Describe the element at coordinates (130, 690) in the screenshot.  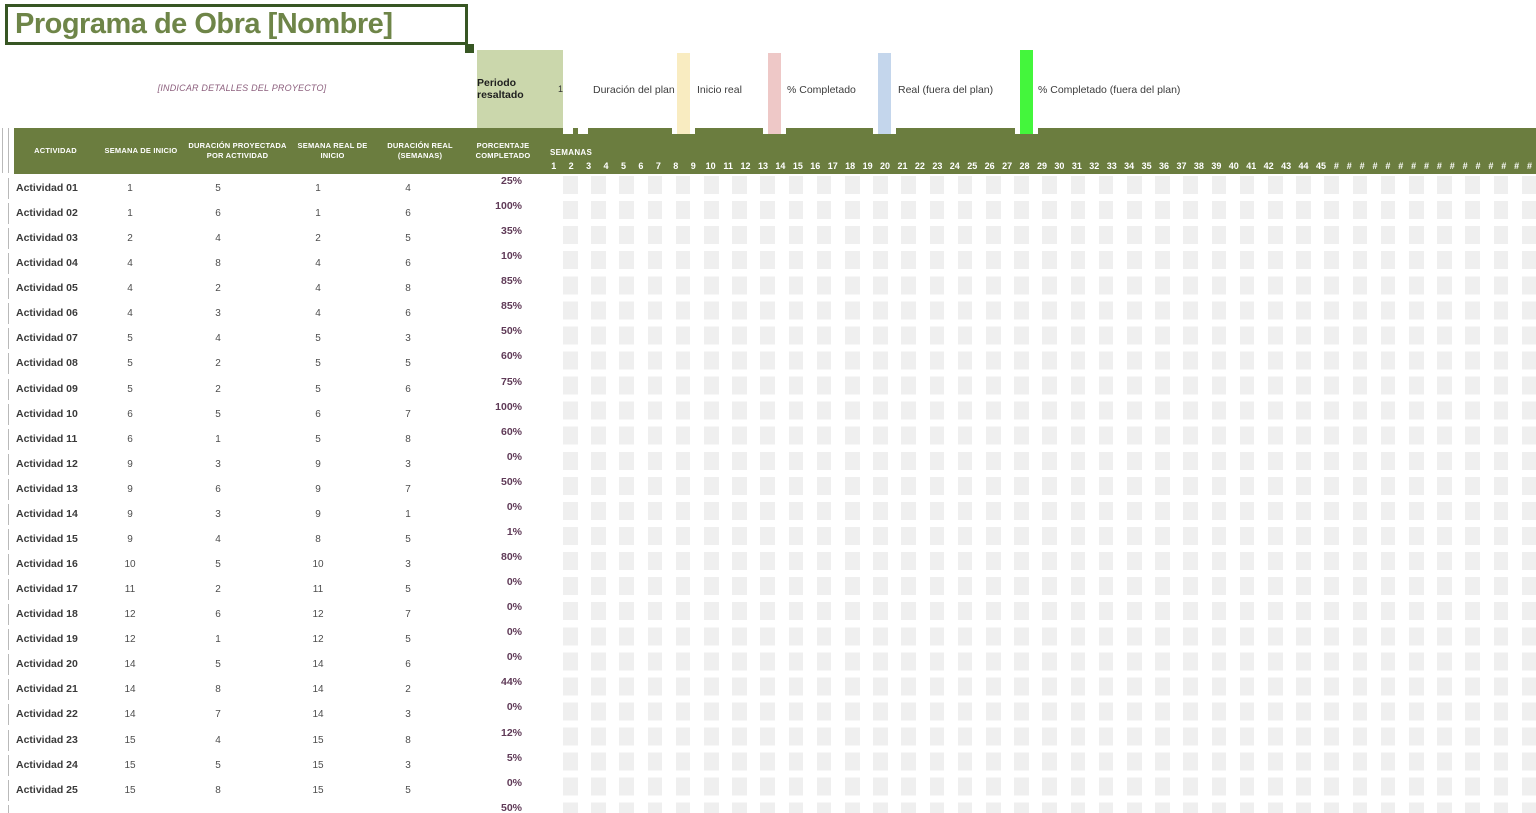
I see `semana-inicio-cell: 14` at that location.